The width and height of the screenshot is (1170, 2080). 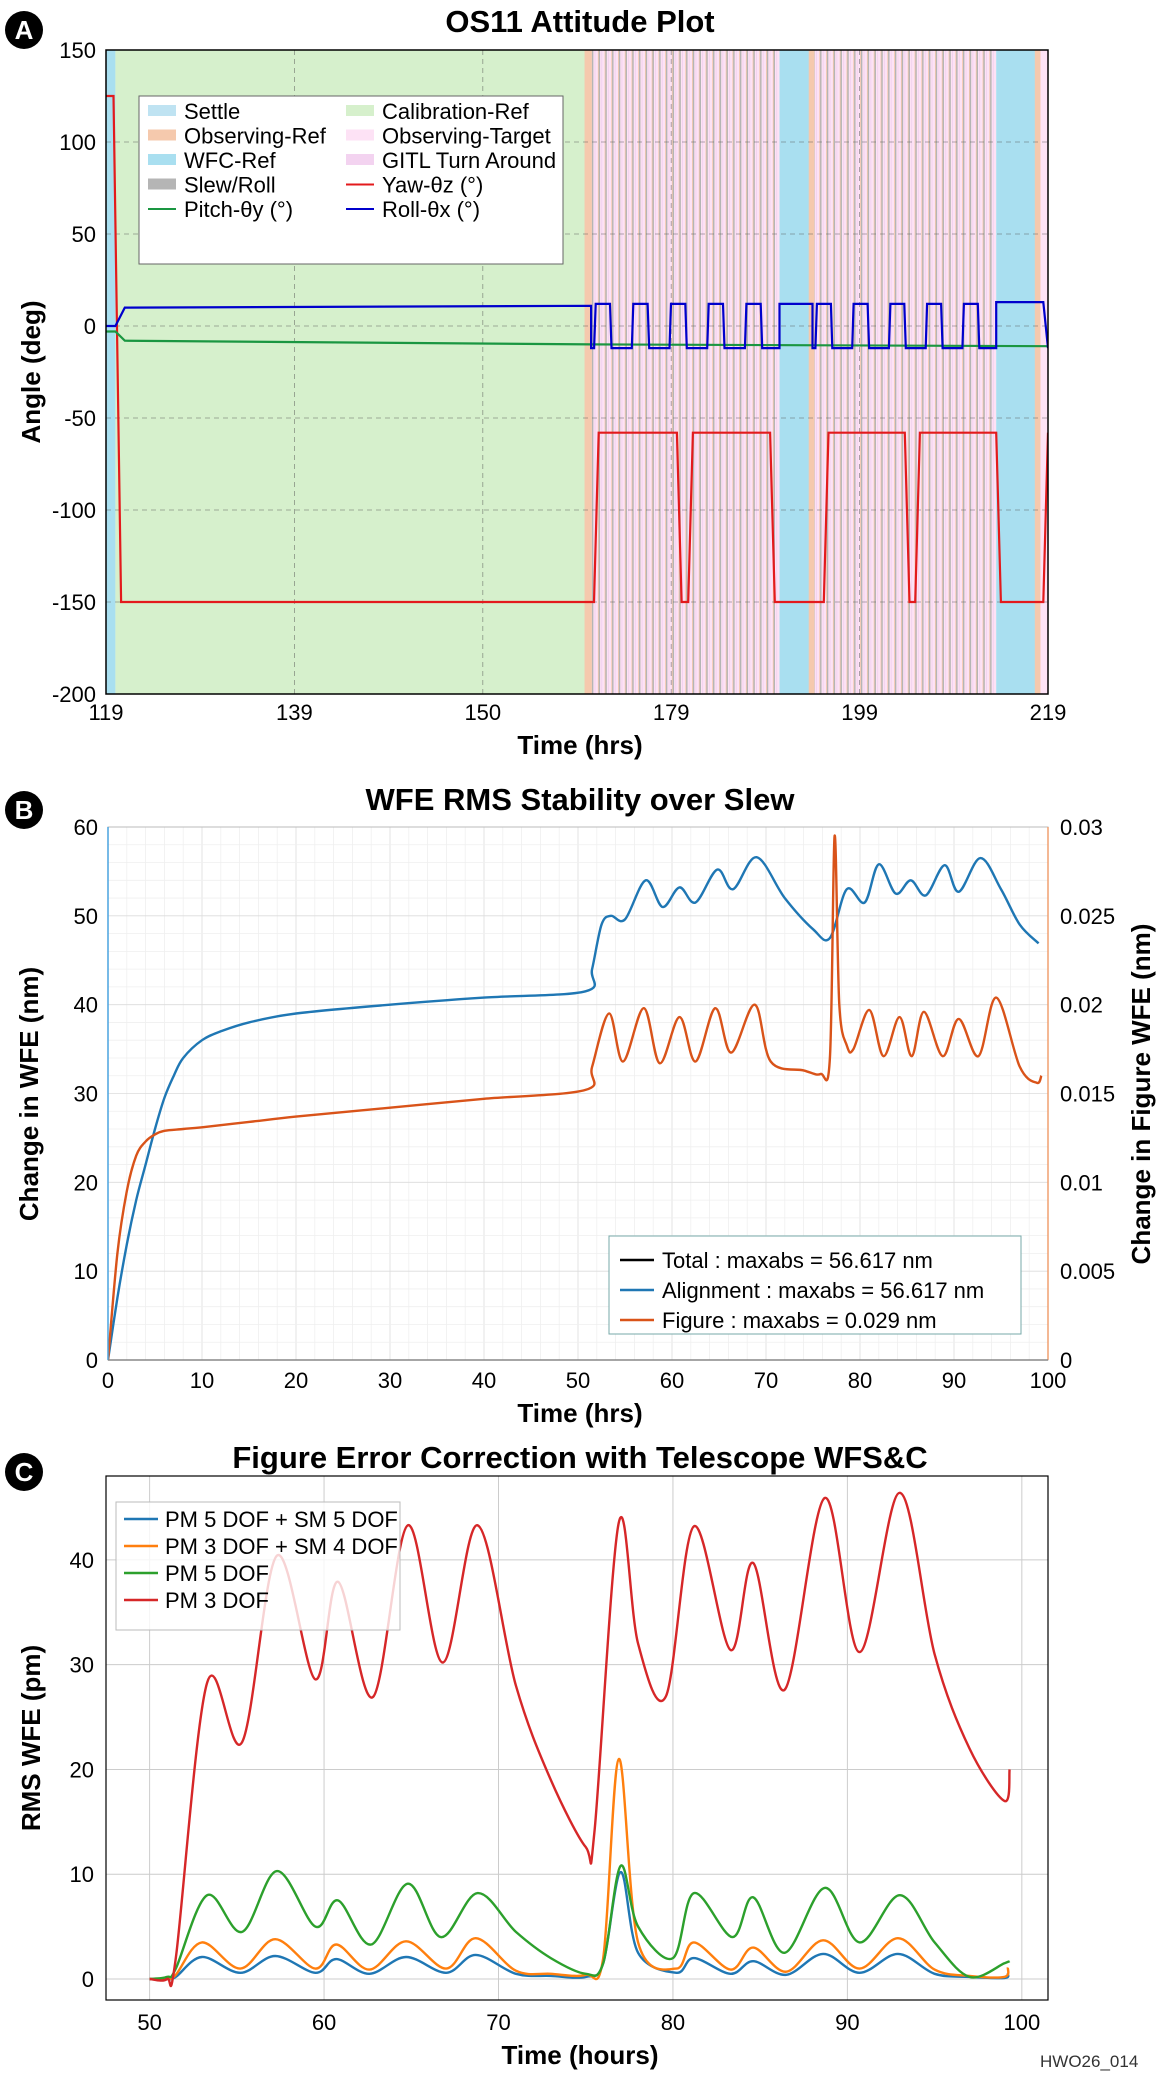 What do you see at coordinates (74, 694) in the screenshot?
I see `ytick-a-7: -200` at bounding box center [74, 694].